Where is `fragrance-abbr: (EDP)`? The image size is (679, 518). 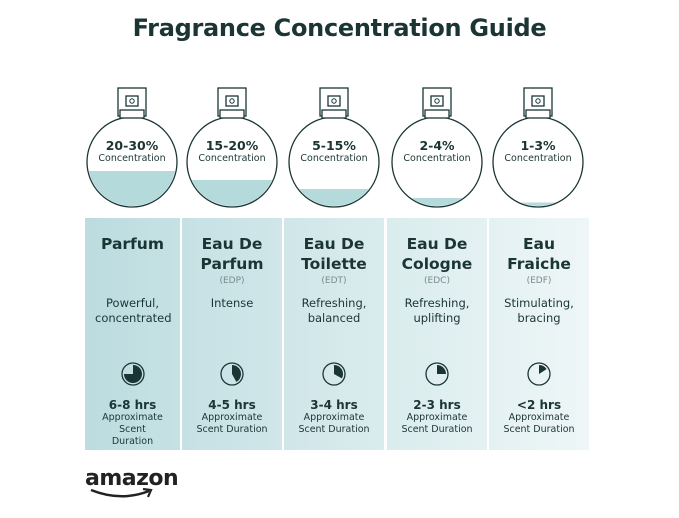
fragrance-abbr: (EDP) is located at coordinates (232, 281).